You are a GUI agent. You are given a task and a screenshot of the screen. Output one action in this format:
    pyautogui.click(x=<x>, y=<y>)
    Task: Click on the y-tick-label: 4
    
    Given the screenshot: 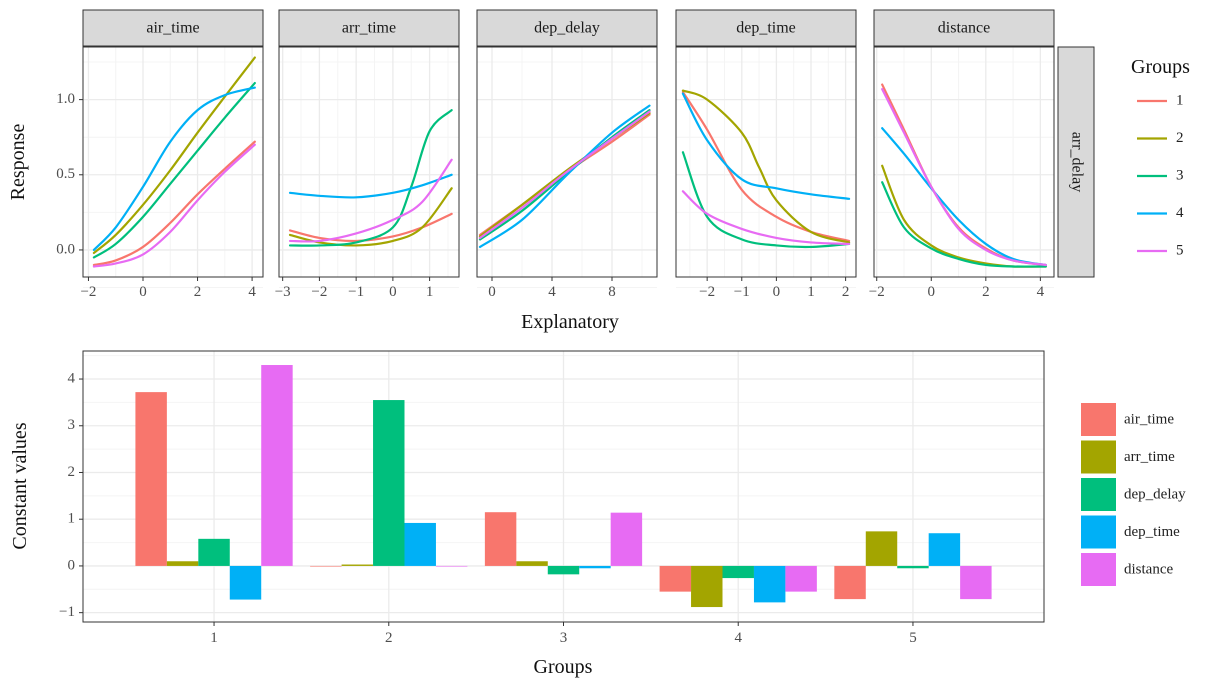 What is the action you would take?
    pyautogui.click(x=72, y=378)
    